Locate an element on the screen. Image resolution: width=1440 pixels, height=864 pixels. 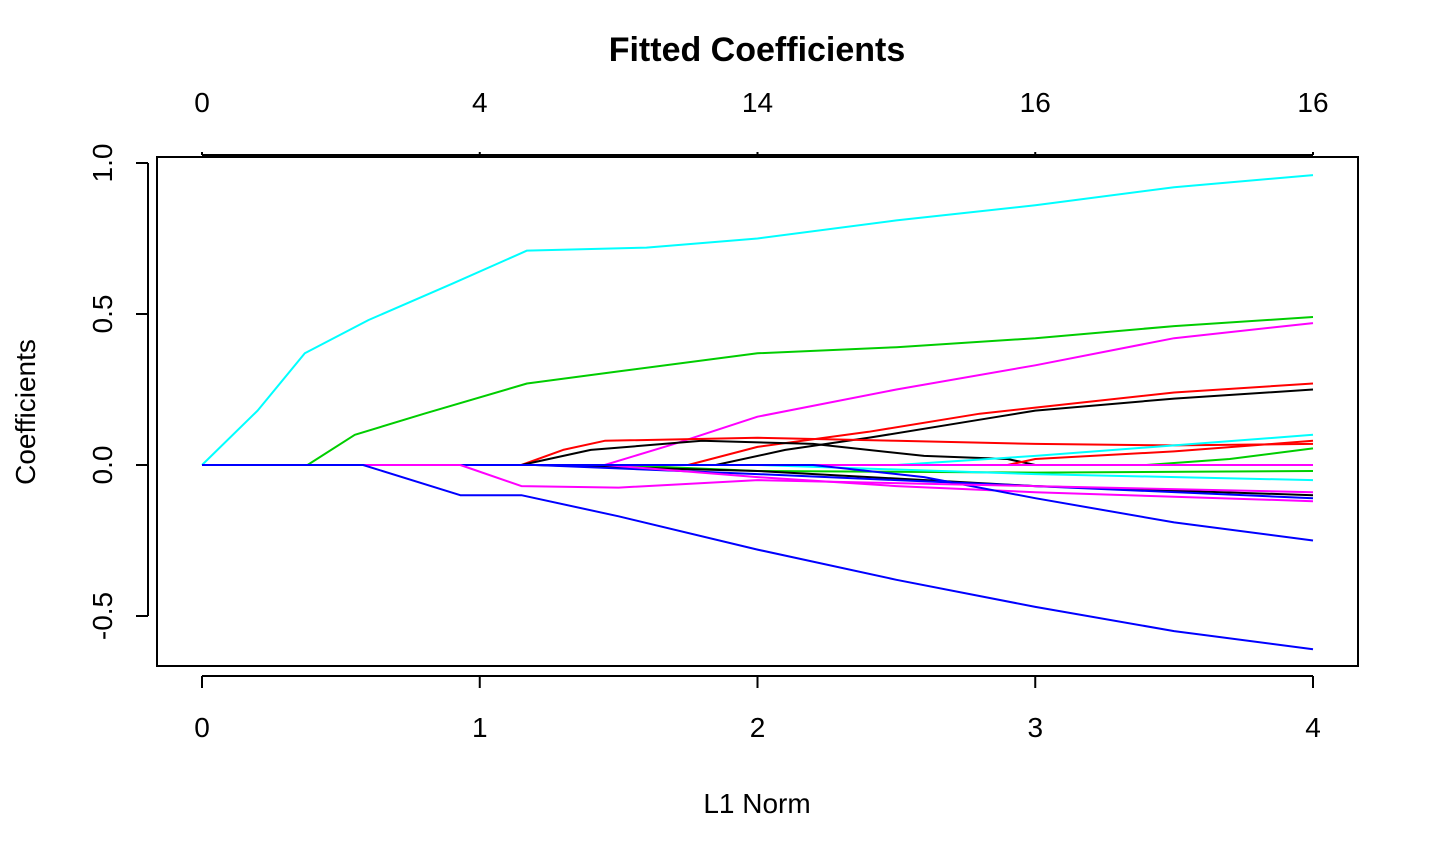
top-tick-label: 14 is located at coordinates (757, 102).